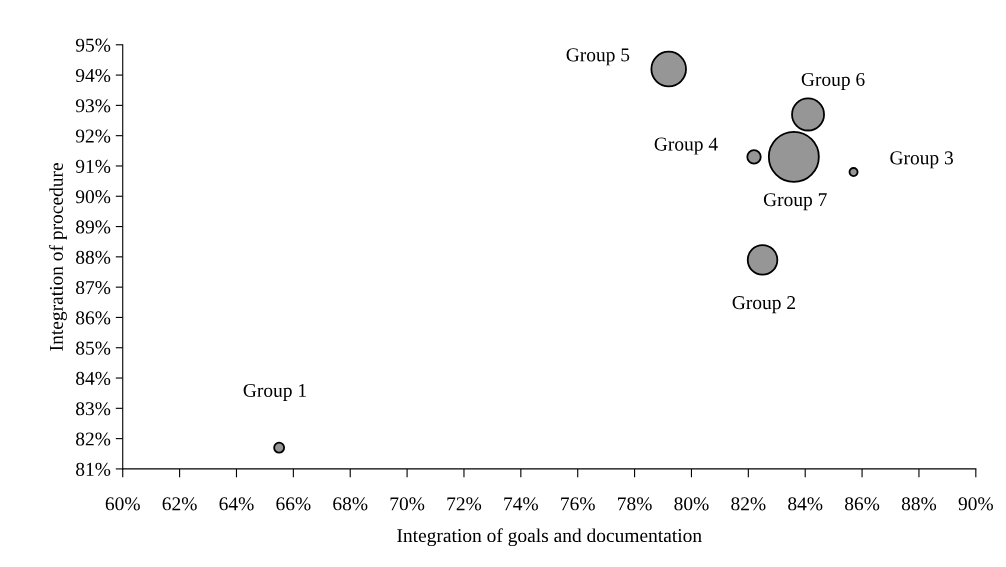  I want to click on y-tick-label: 89%, so click(93, 227).